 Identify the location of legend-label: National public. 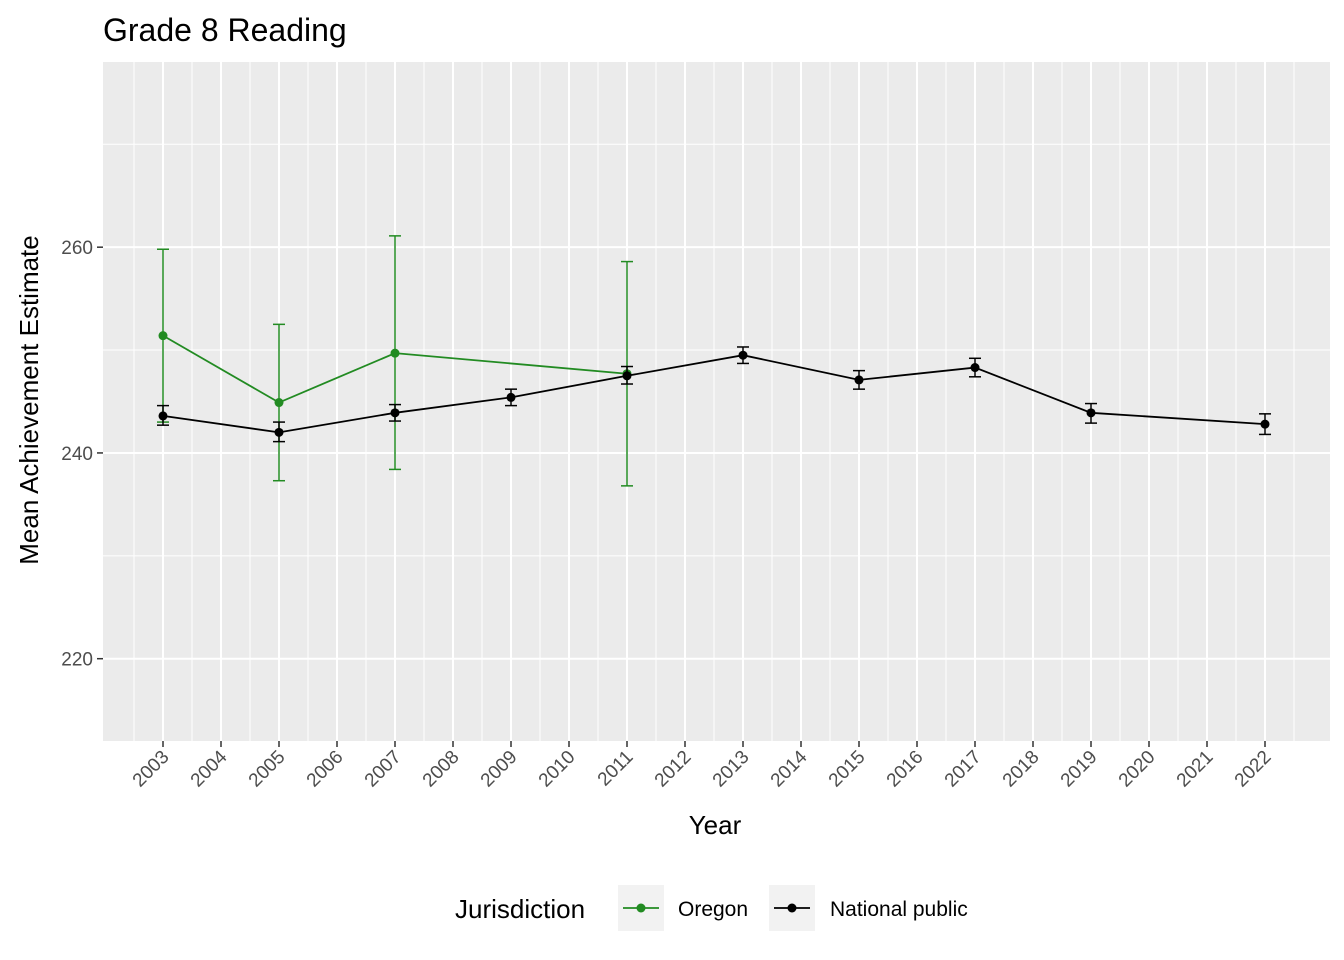
(899, 909).